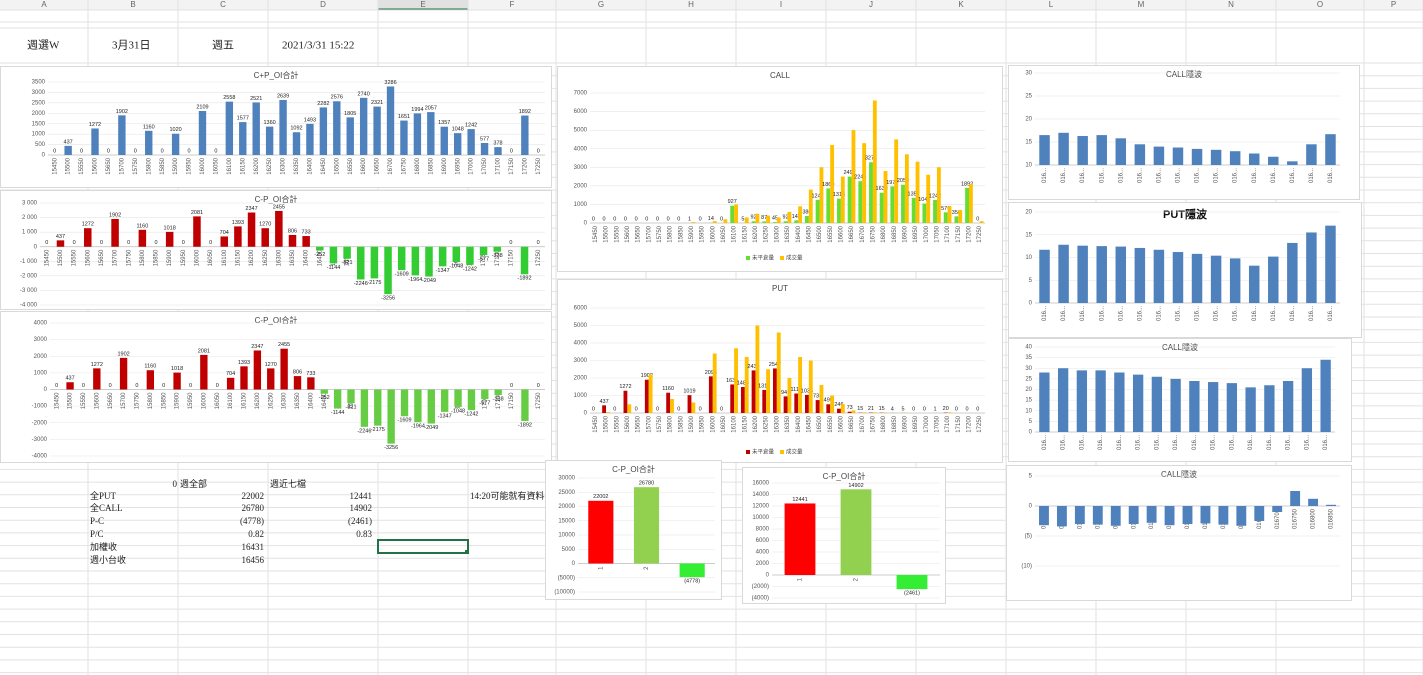  Describe the element at coordinates (467, 552) in the screenshot. I see `fill-handle` at that location.